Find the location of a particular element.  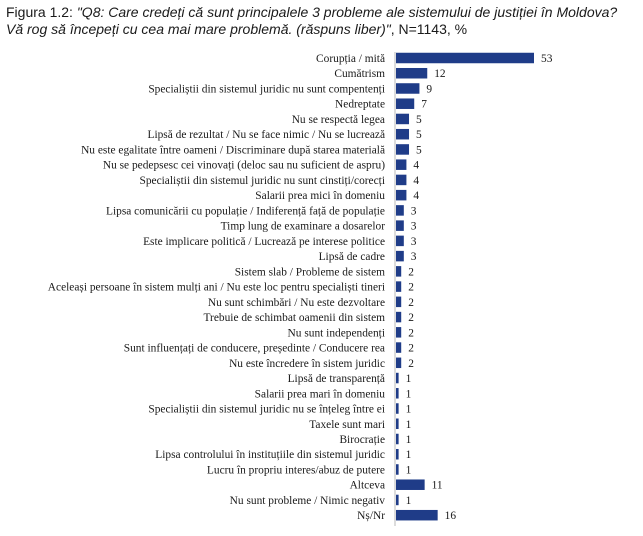

value-label: 7 is located at coordinates (424, 105).